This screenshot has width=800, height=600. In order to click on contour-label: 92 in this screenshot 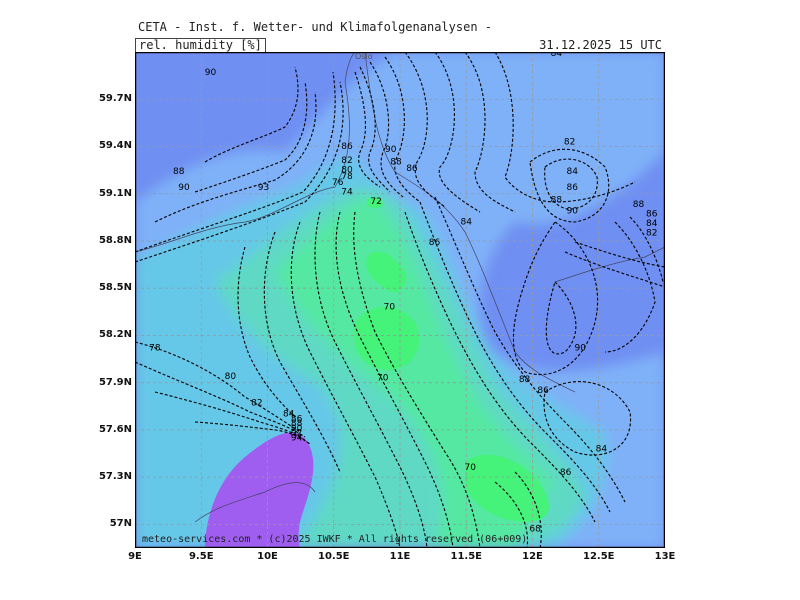, I will do `click(296, 434)`.